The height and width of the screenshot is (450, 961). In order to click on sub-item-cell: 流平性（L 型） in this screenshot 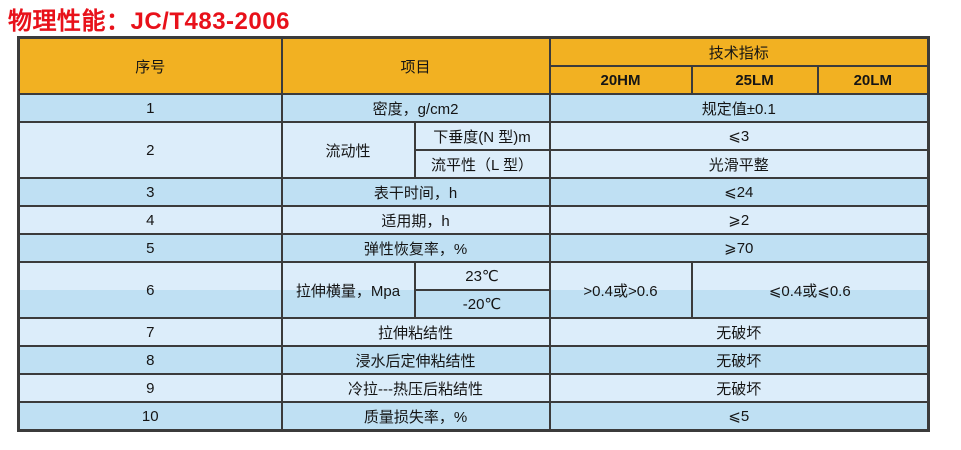, I will do `click(482, 164)`.